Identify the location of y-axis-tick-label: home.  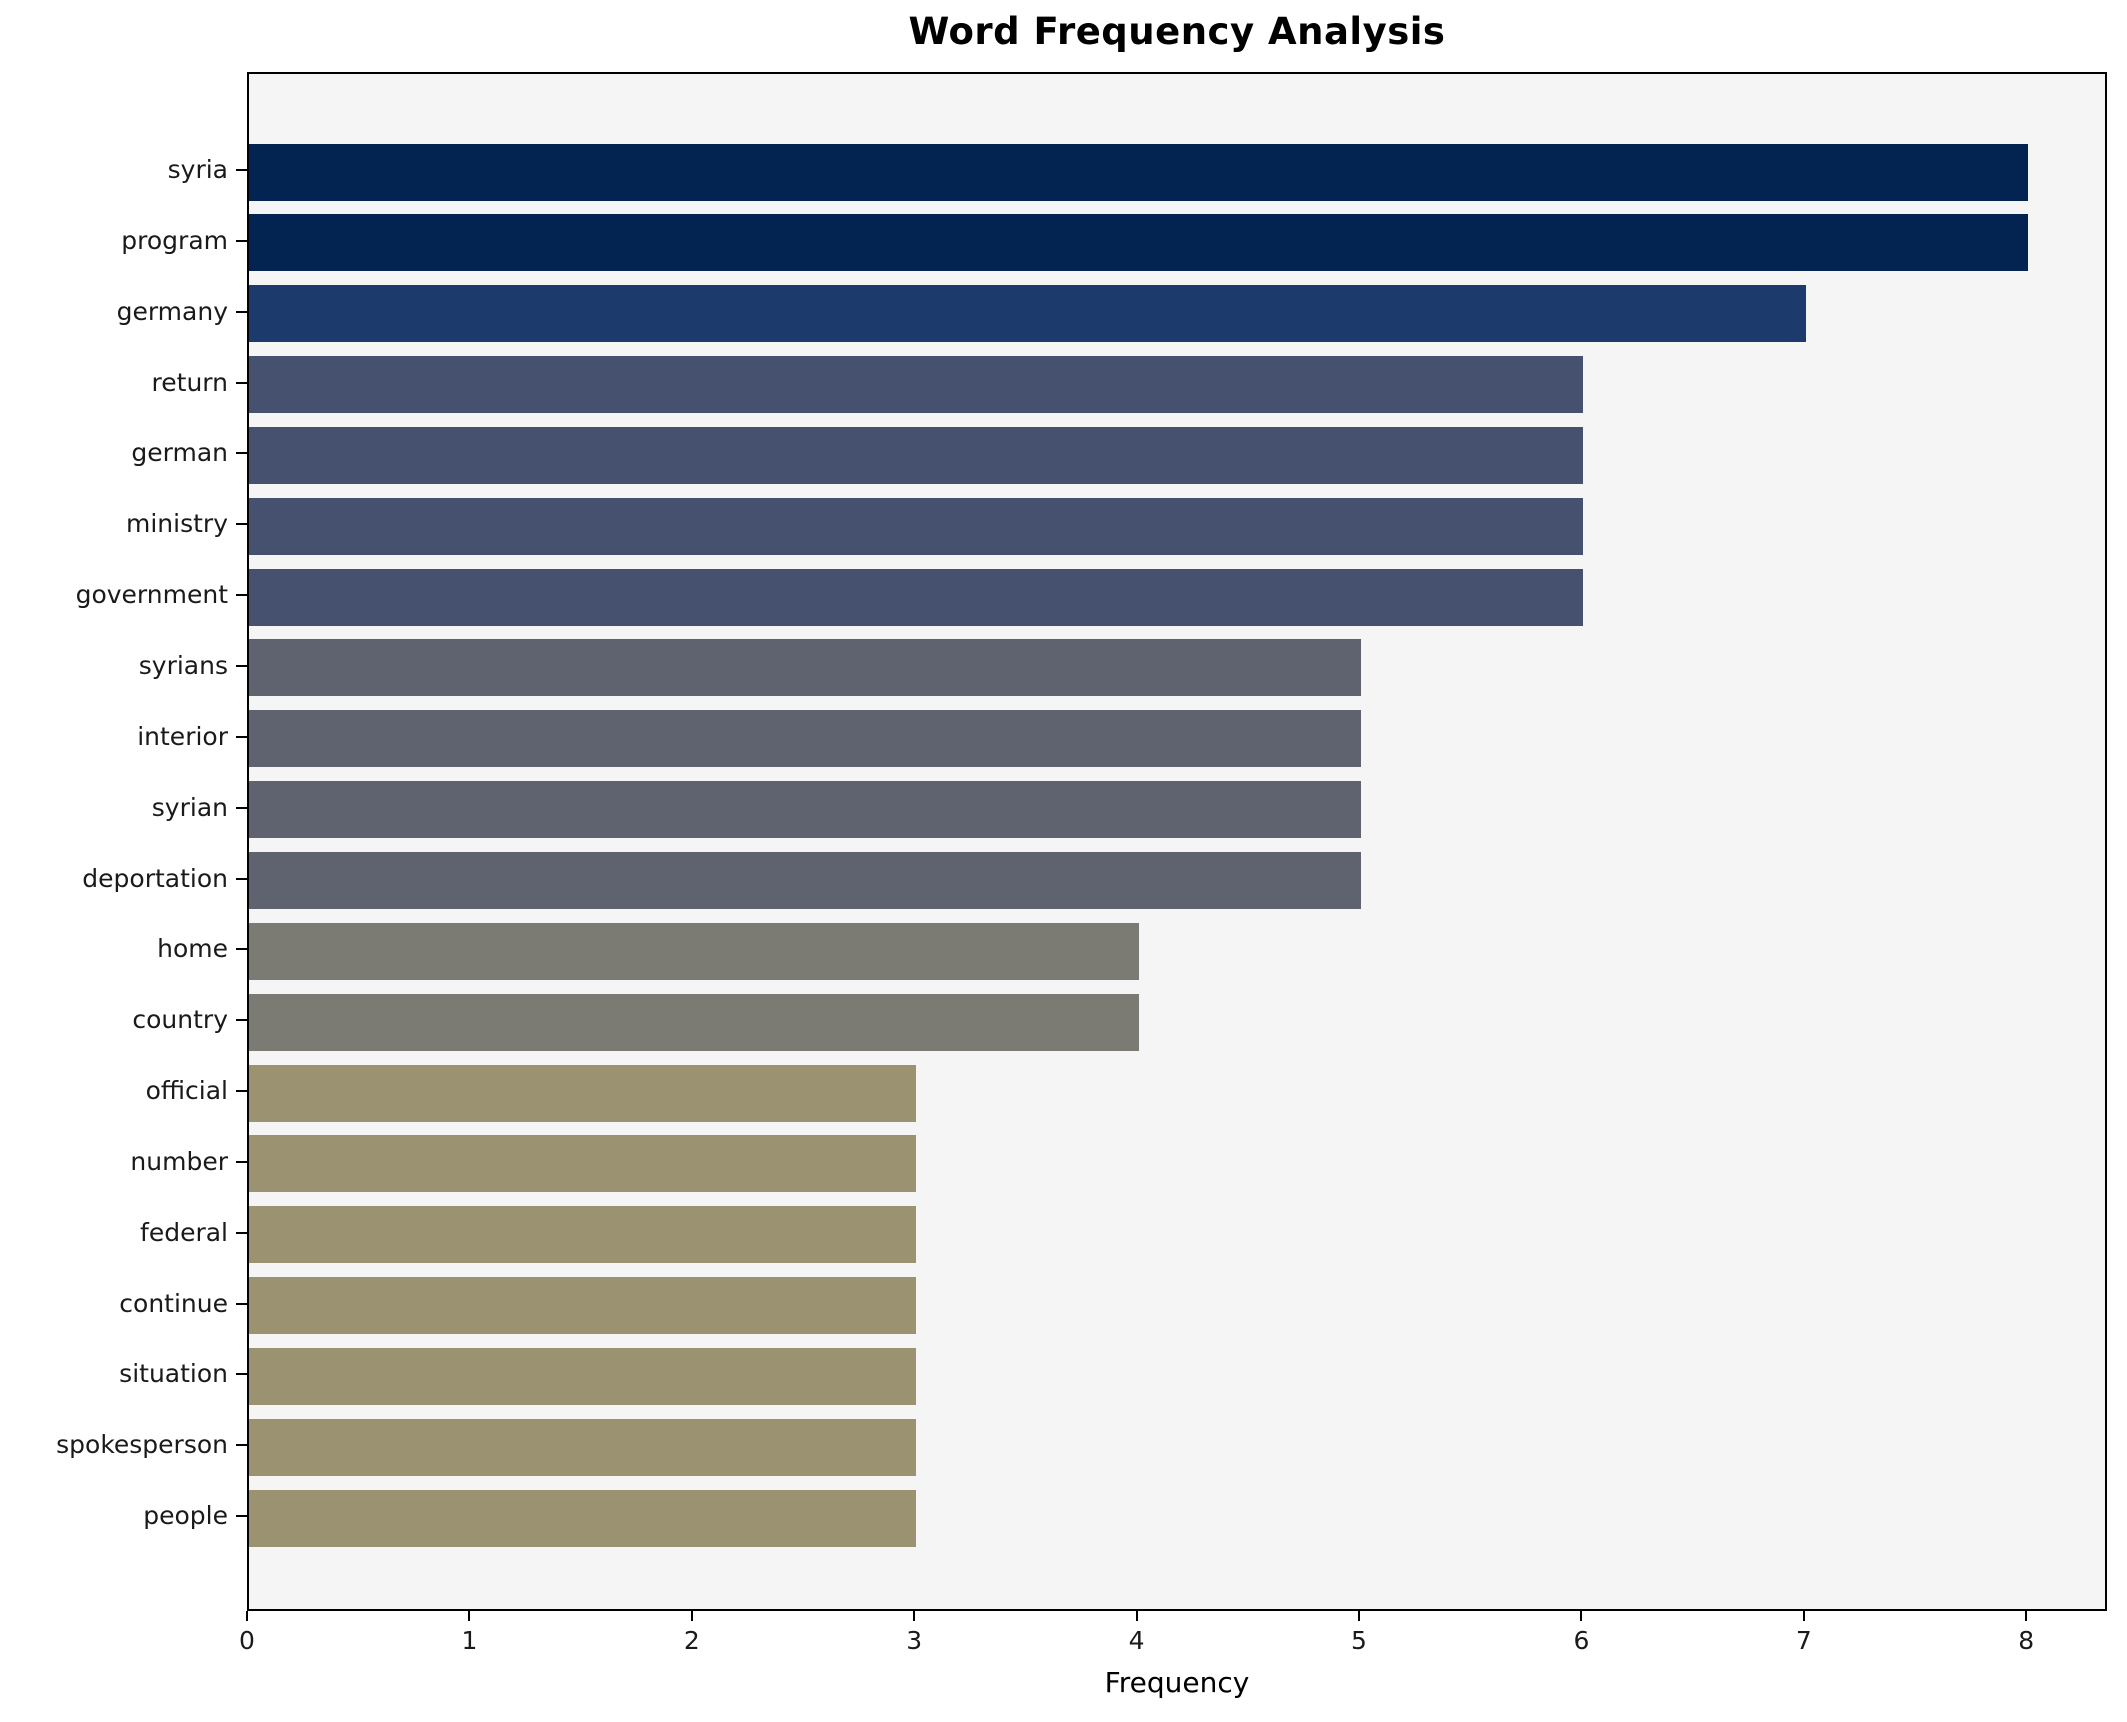
(192, 949).